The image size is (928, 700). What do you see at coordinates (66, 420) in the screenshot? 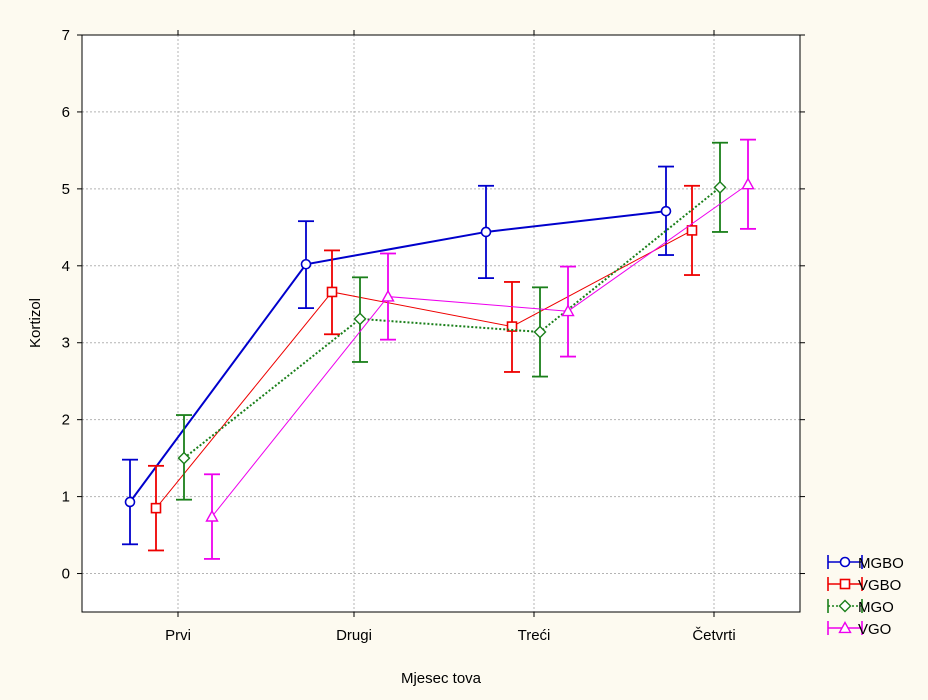
I see `y-tick-label: 2` at bounding box center [66, 420].